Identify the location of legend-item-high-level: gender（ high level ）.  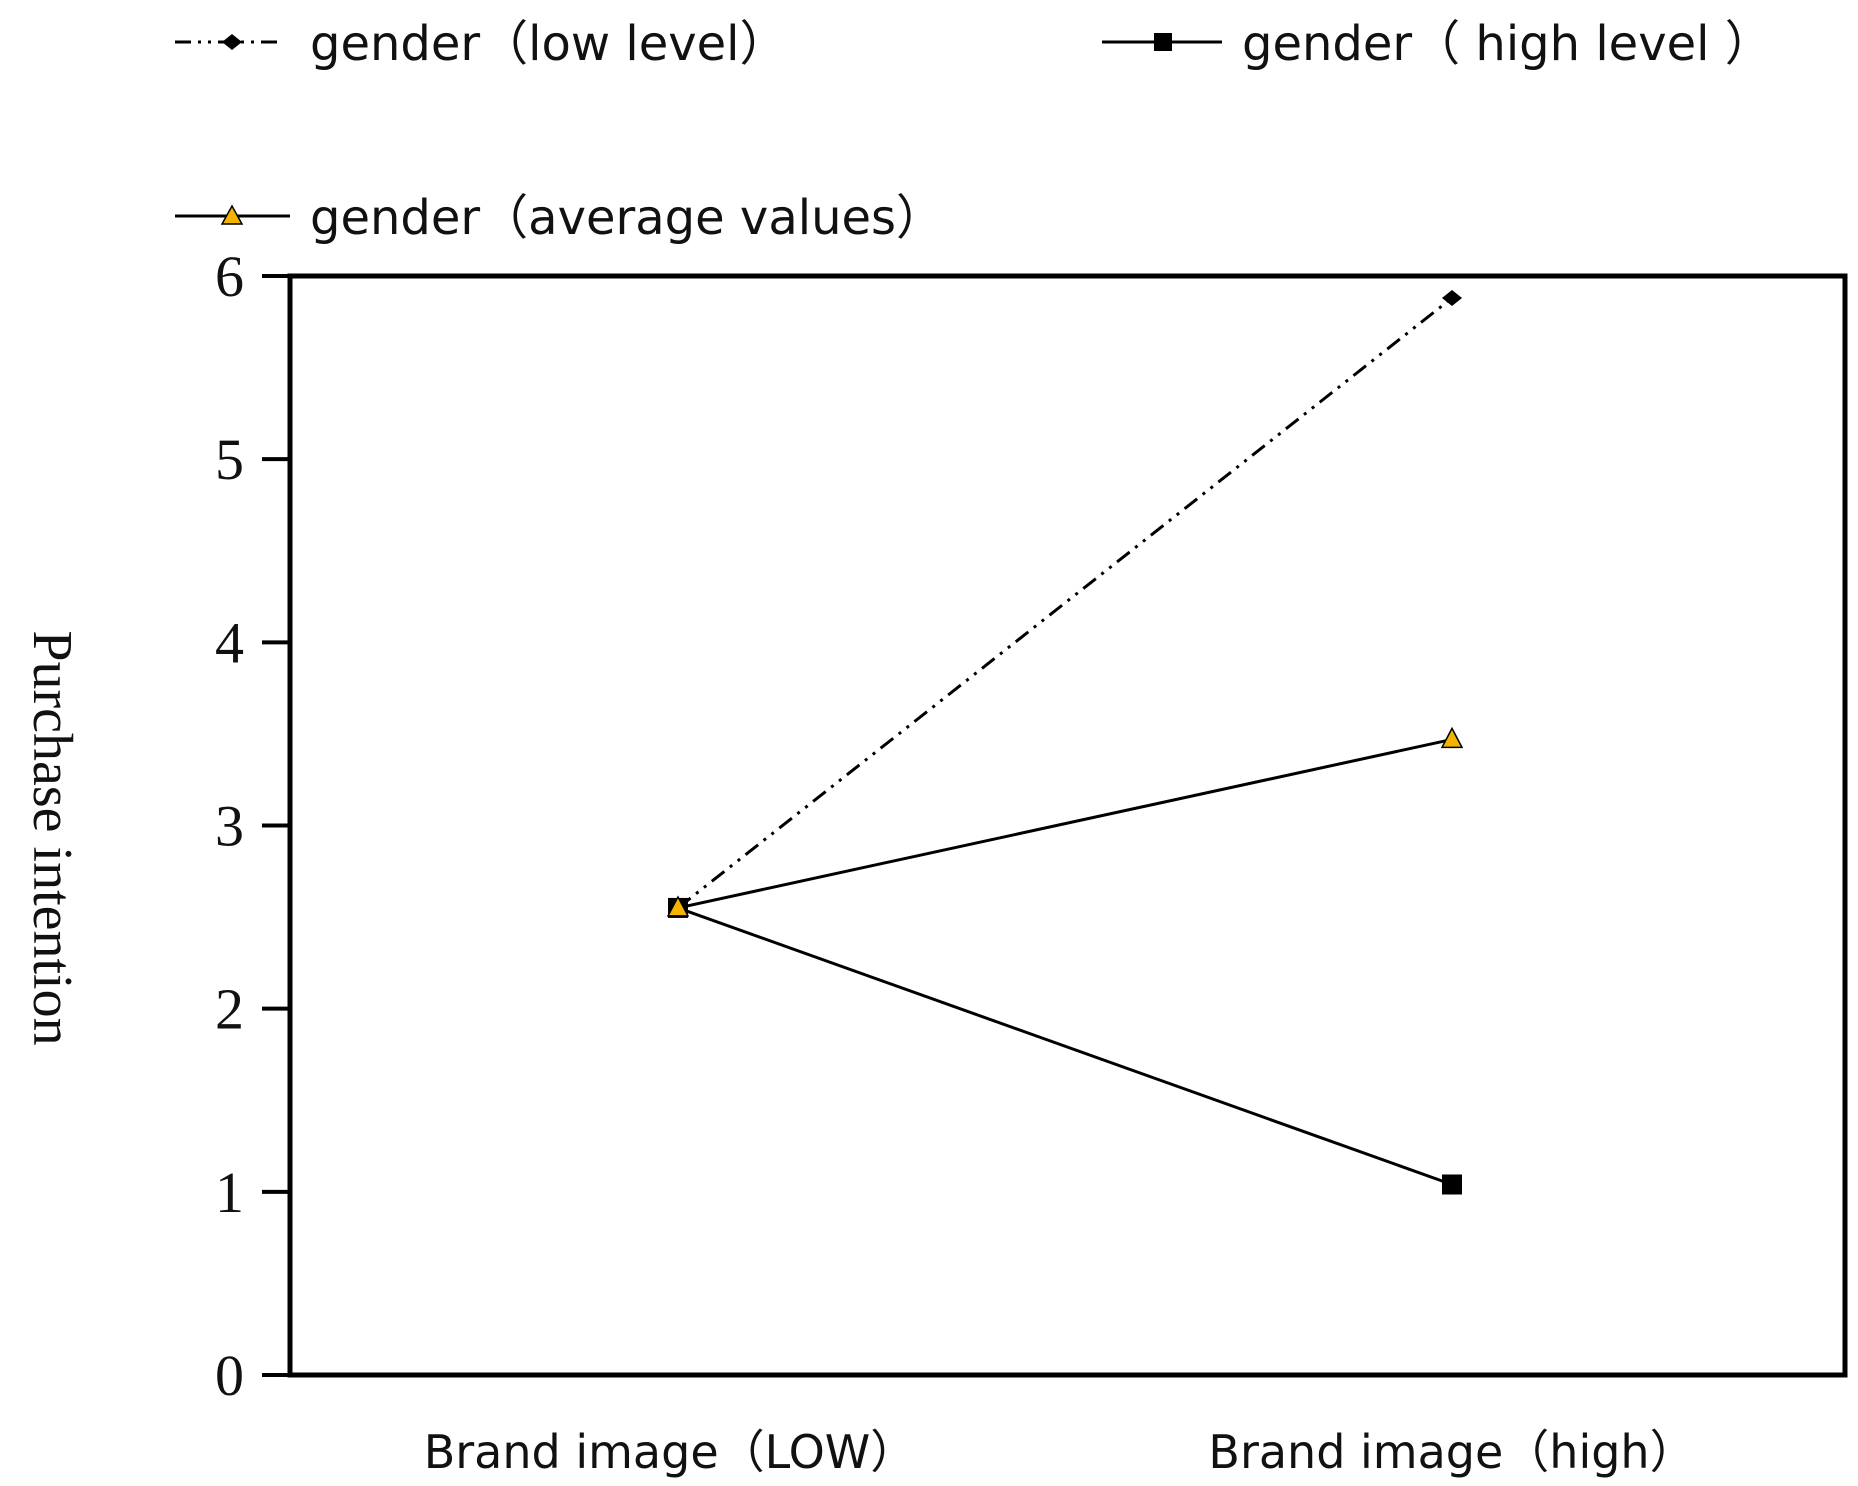
(1437, 44).